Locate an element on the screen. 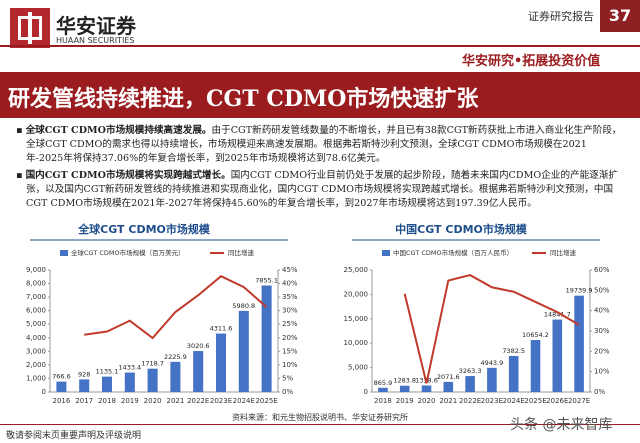  y-tick-label: 7,000 is located at coordinates (36, 297).